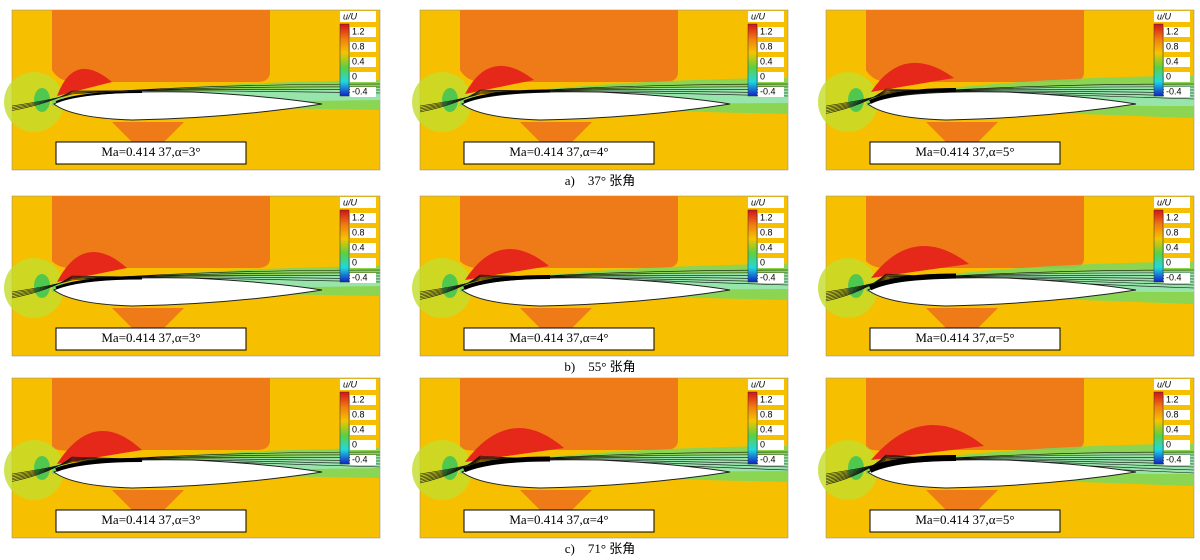 This screenshot has height=560, width=1200. I want to click on condition-label: Ma=0.414 37,α=3°, so click(150, 337).